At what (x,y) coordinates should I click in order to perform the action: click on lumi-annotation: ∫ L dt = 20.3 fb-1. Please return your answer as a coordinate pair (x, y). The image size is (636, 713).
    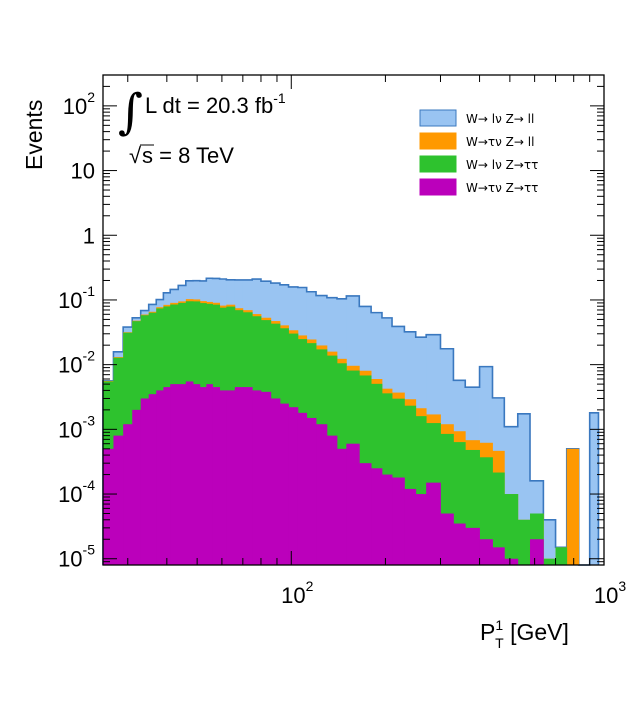
    Looking at the image, I should click on (202, 112).